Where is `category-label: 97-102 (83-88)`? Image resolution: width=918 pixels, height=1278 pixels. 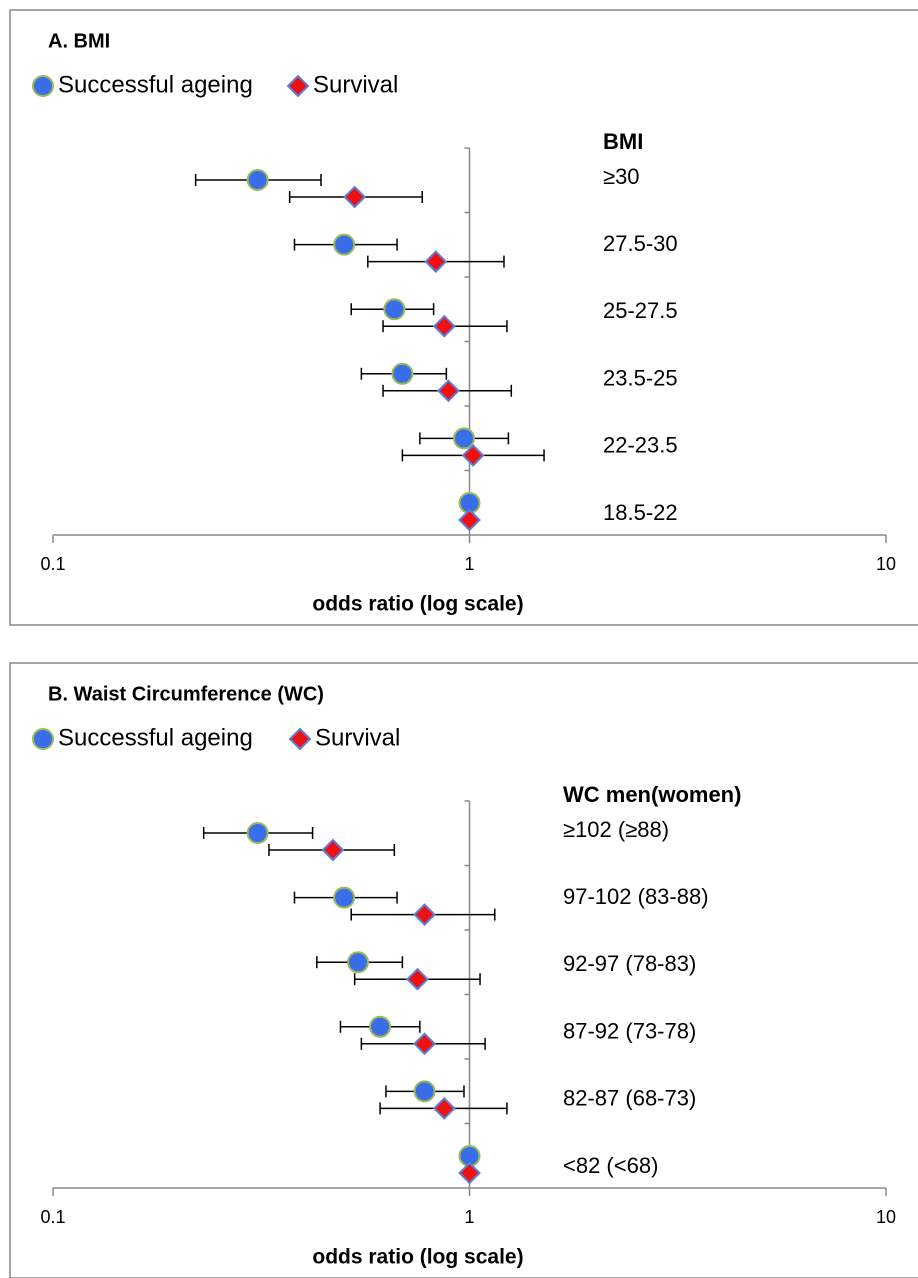
category-label: 97-102 (83-88) is located at coordinates (636, 896).